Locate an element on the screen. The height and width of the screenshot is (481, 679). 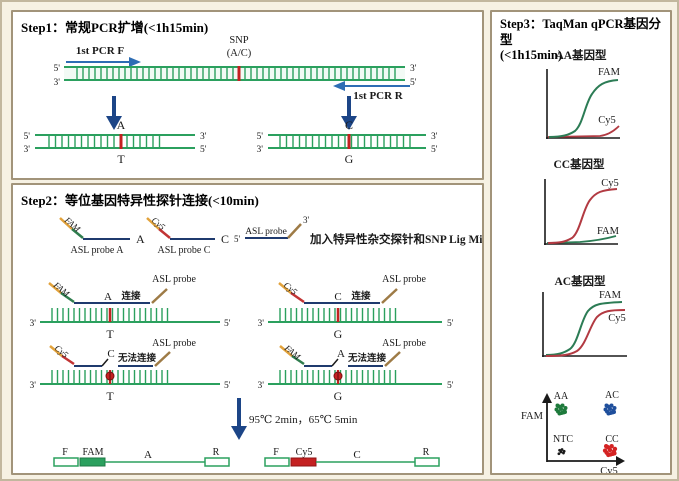
asl-probe-c: Cy5 C ASL probe C is located at coordinates (187, 235).